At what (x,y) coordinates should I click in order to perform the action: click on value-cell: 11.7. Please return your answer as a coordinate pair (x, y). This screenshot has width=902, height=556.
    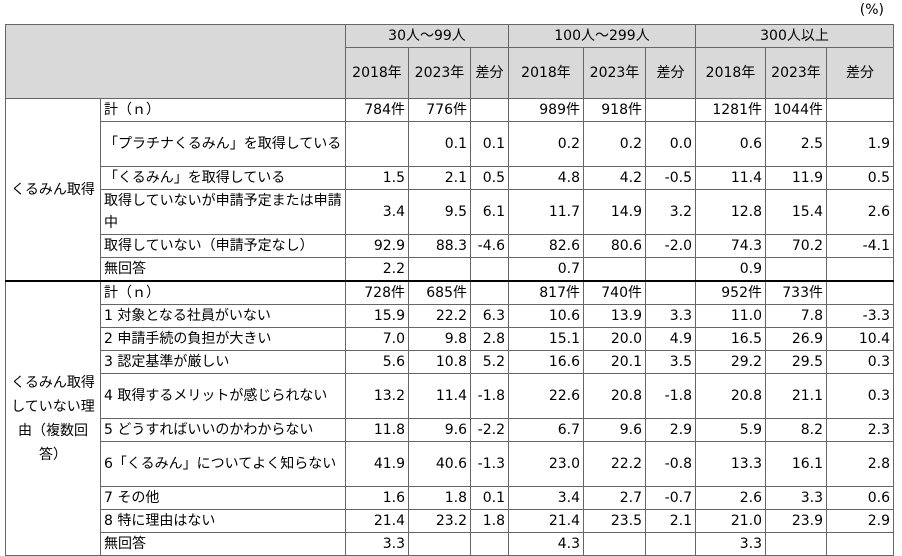
    Looking at the image, I should click on (546, 212).